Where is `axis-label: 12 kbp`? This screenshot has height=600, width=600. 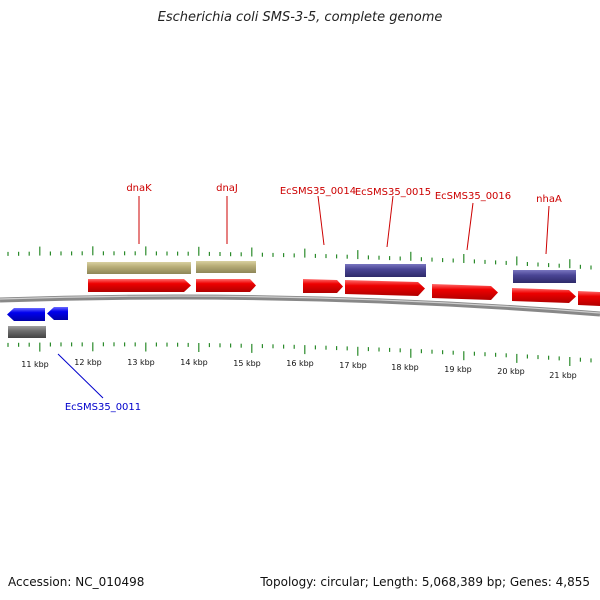
axis-label: 12 kbp is located at coordinates (88, 362).